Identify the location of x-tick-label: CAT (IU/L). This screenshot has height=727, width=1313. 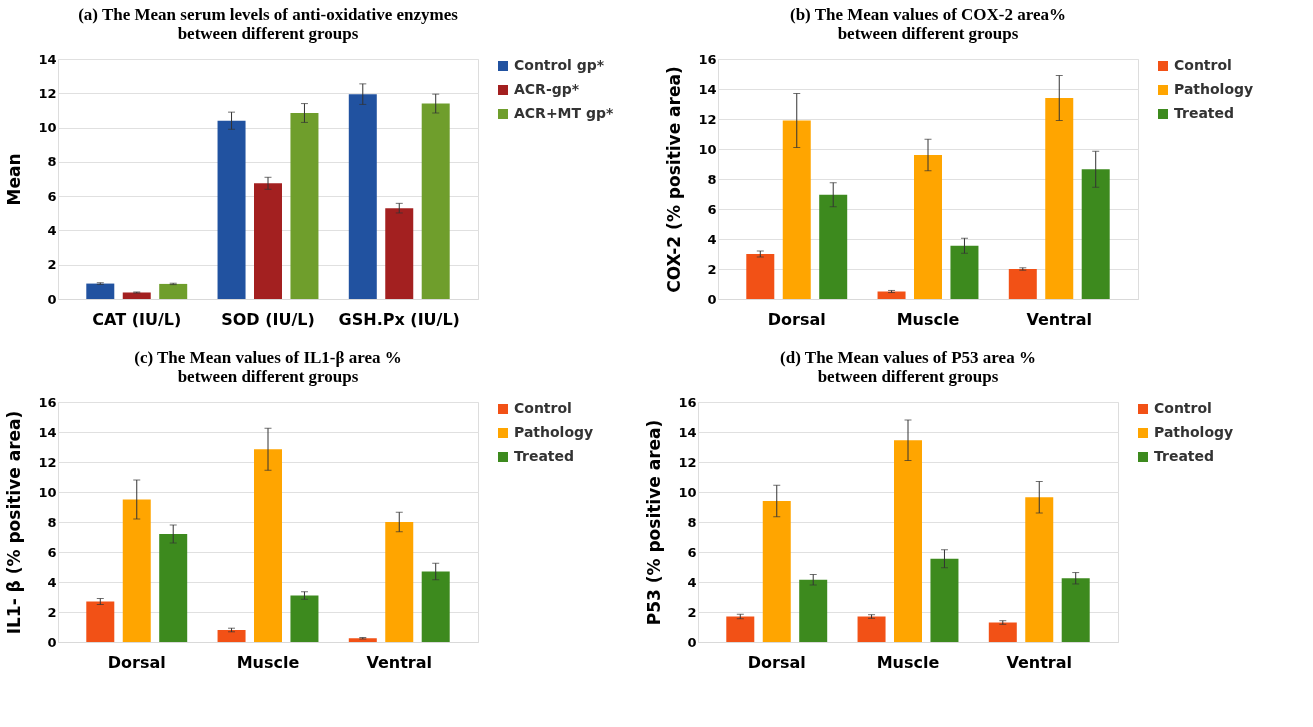
(137, 319).